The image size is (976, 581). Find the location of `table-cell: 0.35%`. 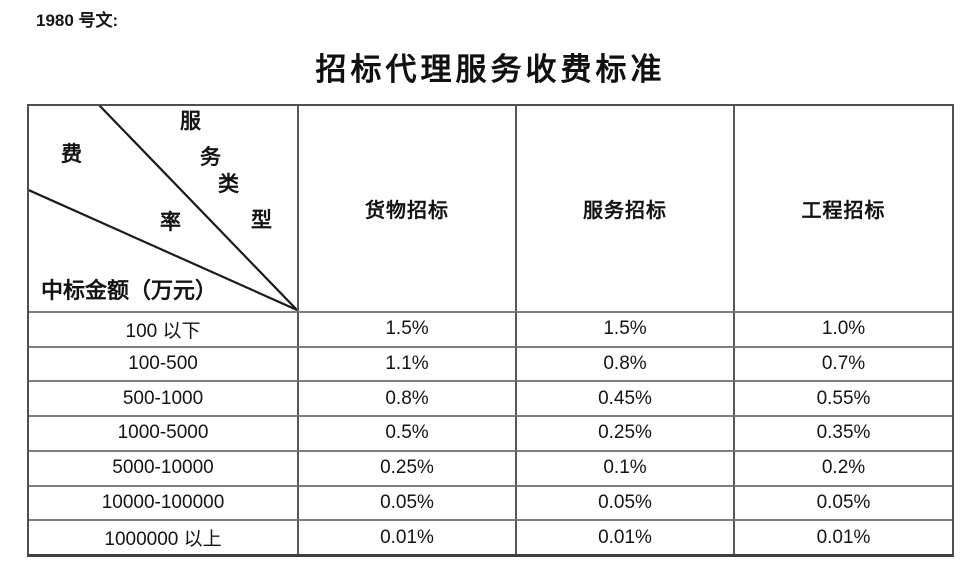

table-cell: 0.35% is located at coordinates (842, 432).